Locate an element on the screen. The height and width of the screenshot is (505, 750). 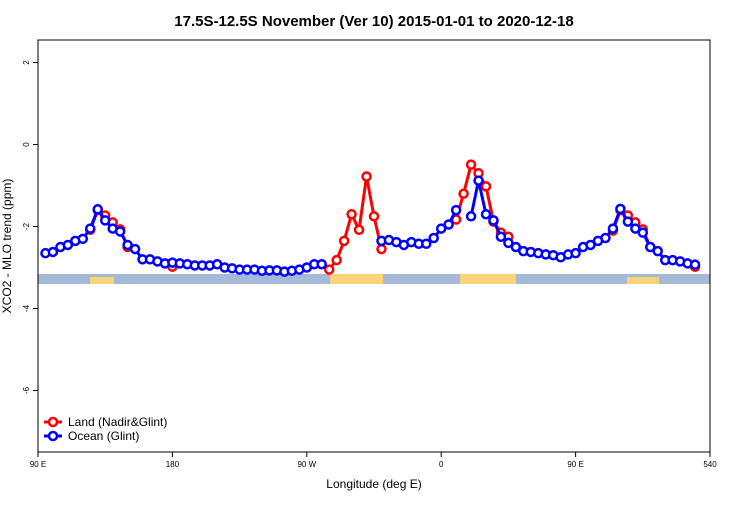
x-tick-label: 90 W is located at coordinates (306, 464).